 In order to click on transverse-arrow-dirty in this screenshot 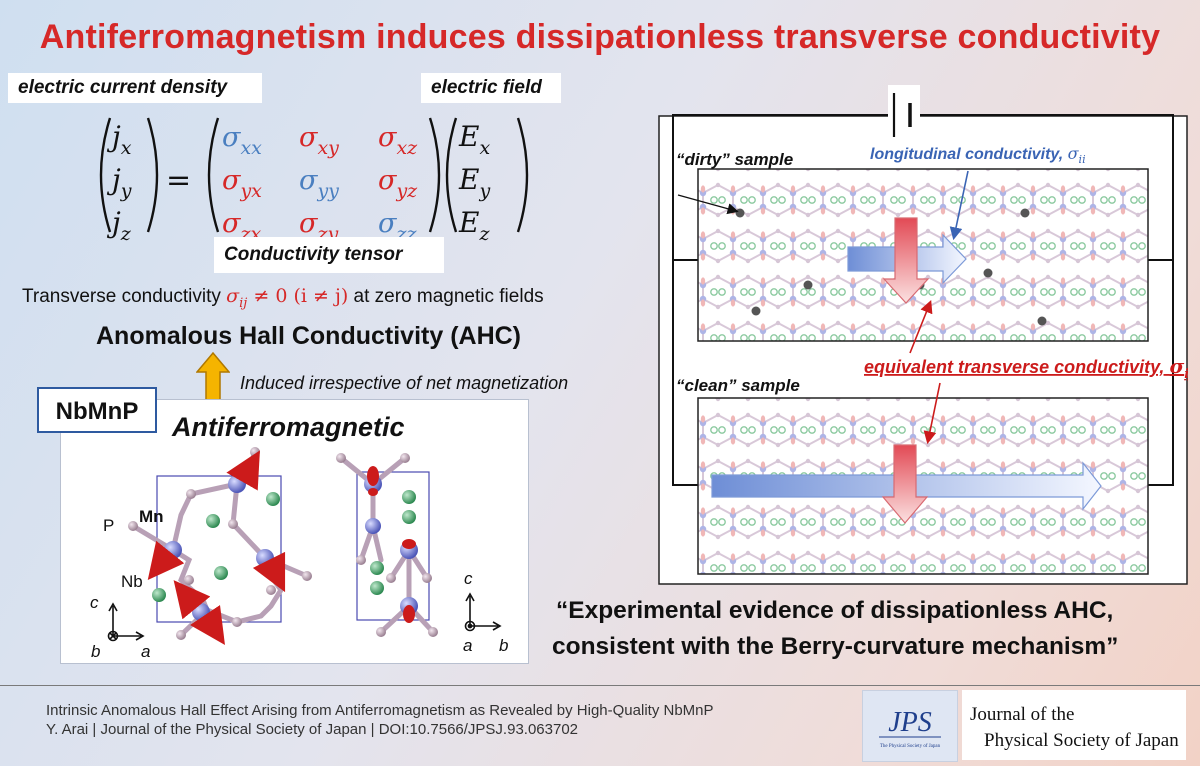, I will do `click(906, 260)`.